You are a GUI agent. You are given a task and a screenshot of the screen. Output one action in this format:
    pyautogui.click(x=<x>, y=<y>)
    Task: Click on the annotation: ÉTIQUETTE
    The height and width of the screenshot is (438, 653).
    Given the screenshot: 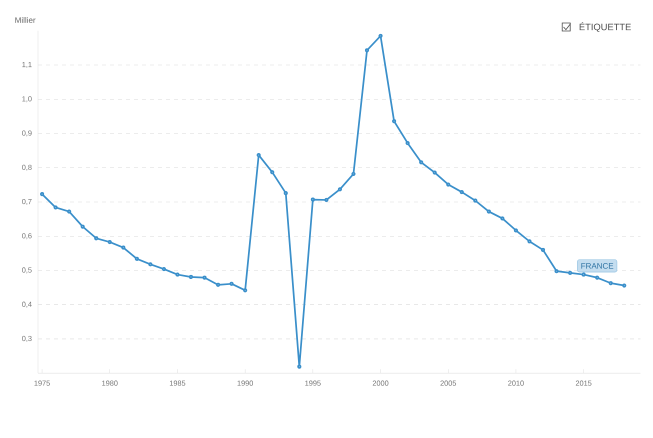 What is the action you would take?
    pyautogui.click(x=605, y=27)
    